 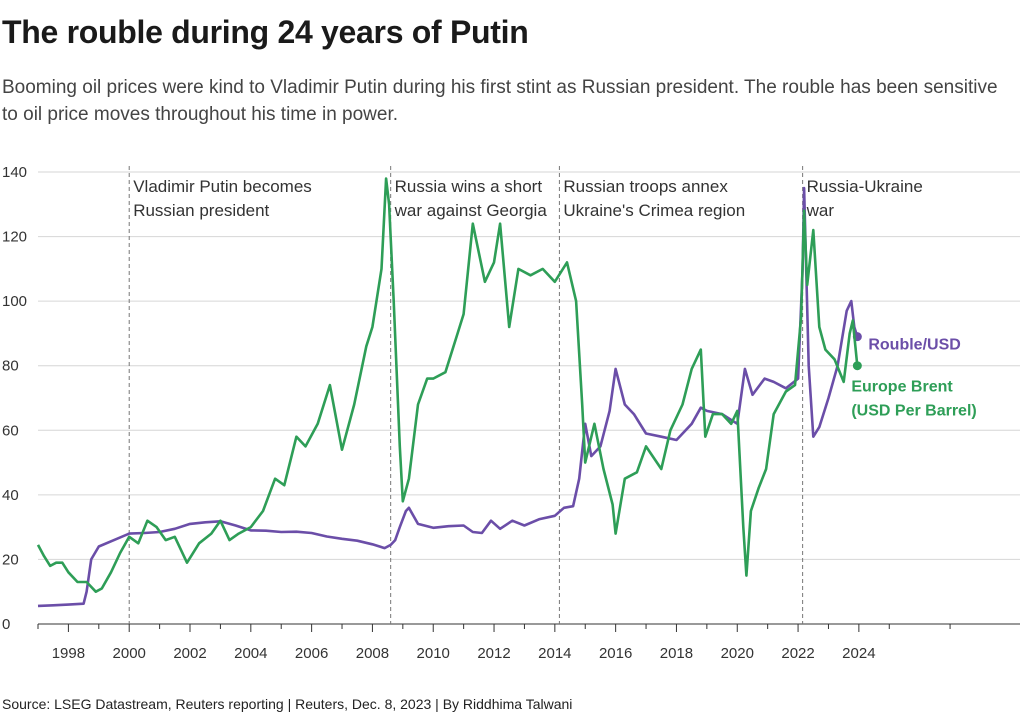 What do you see at coordinates (10, 430) in the screenshot?
I see `y-tick-label: 60` at bounding box center [10, 430].